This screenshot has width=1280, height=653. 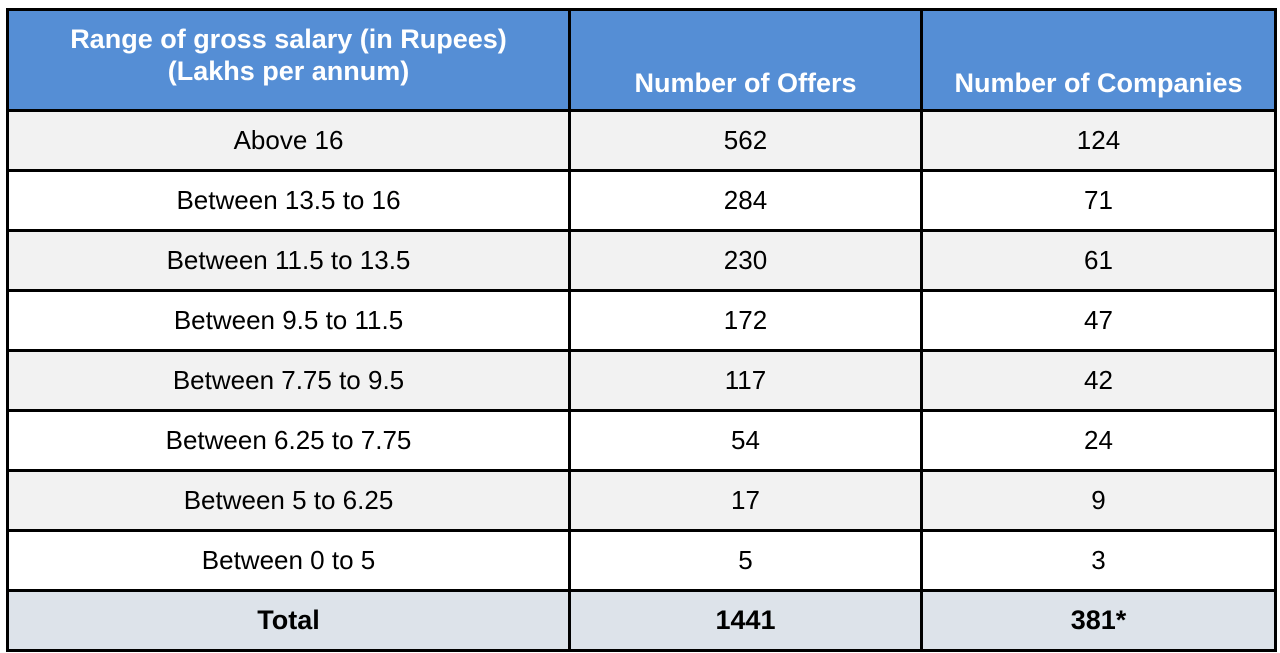 I want to click on cell-companies: 124, so click(x=1098, y=140).